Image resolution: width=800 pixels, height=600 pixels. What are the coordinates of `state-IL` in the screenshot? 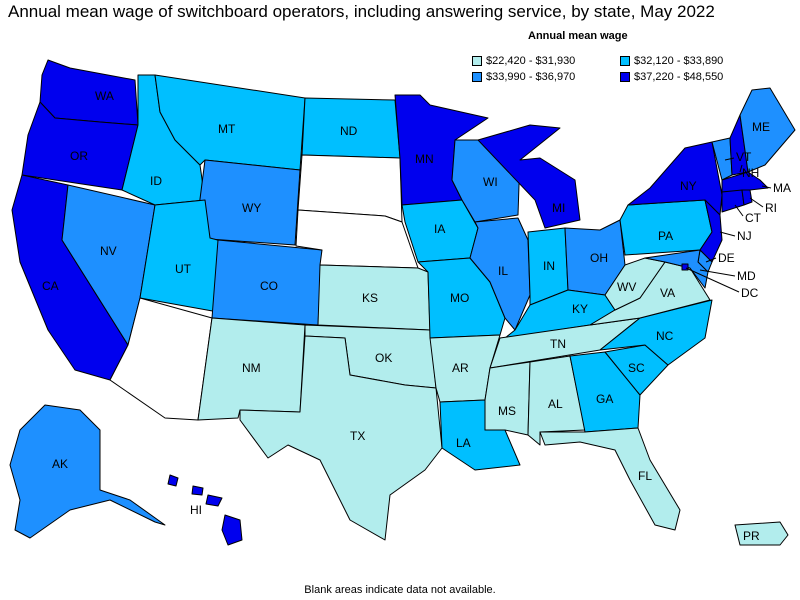 It's located at (500, 274).